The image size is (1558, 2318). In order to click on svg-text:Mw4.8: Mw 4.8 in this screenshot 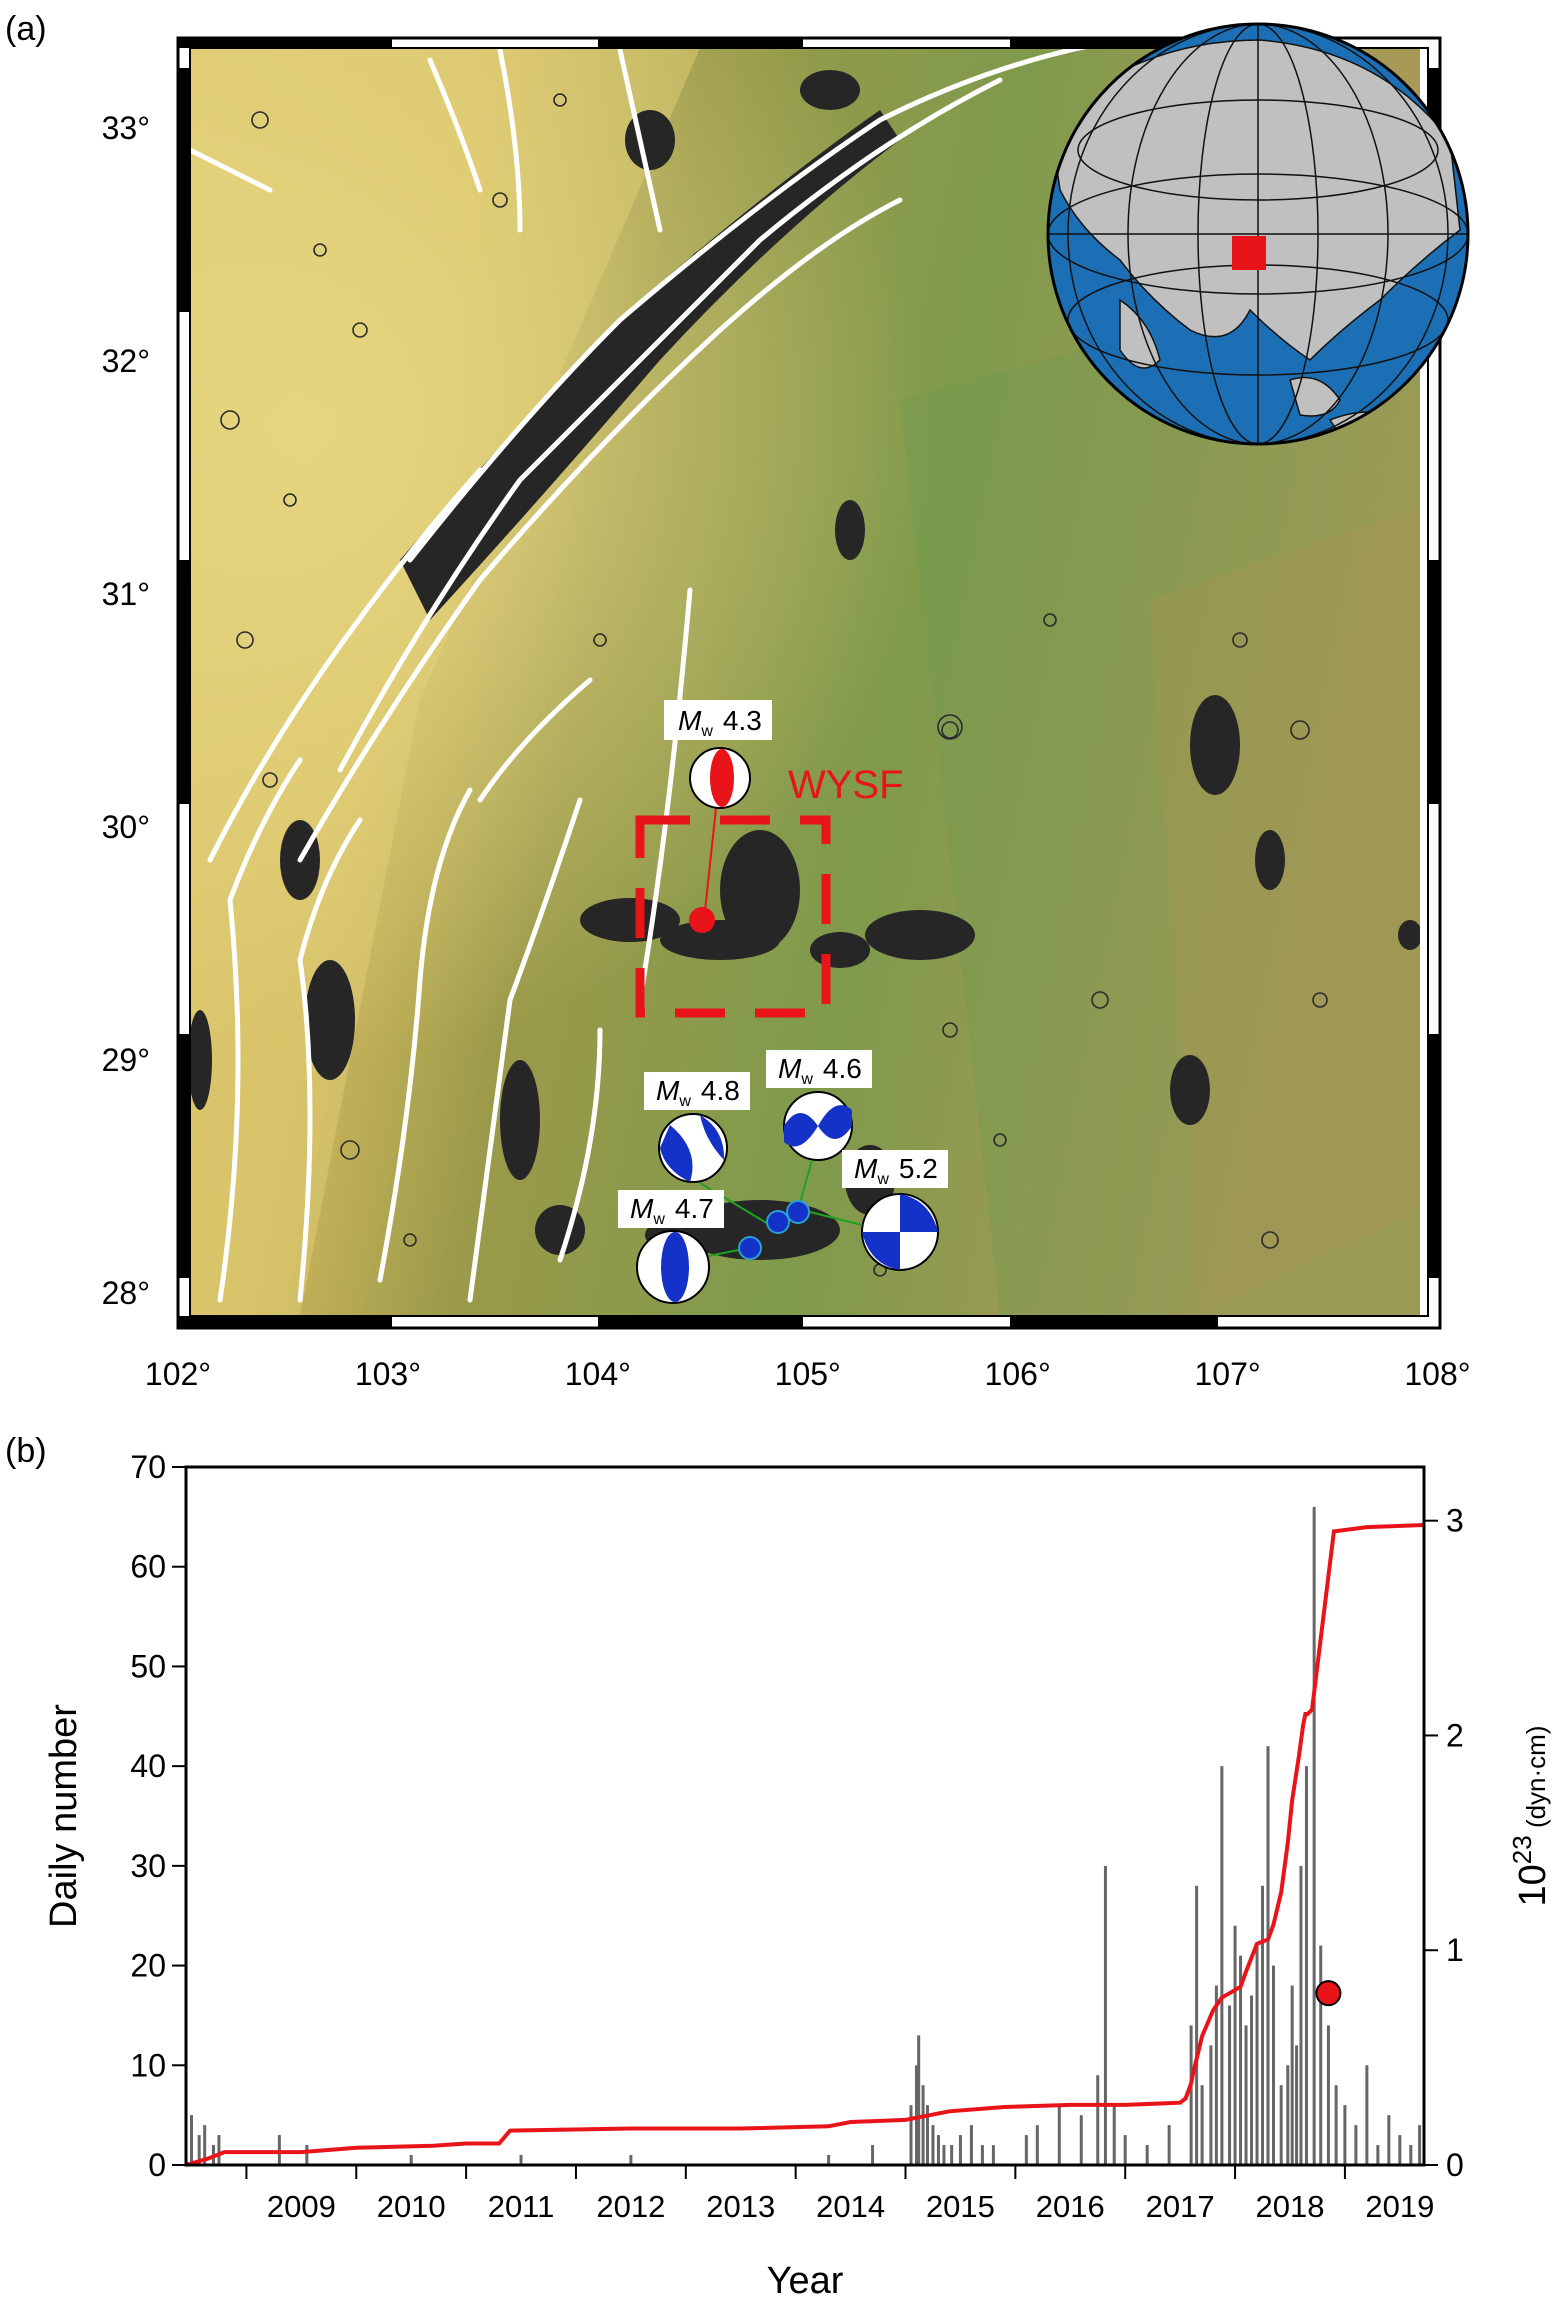, I will do `click(698, 1092)`.